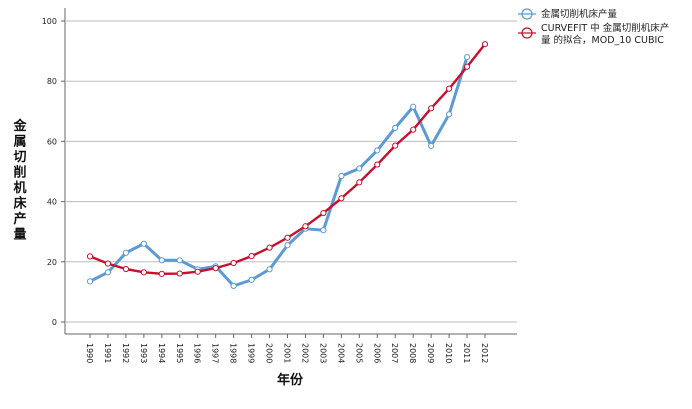  Describe the element at coordinates (359, 182) in the screenshot. I see `point-fit-2005` at that location.